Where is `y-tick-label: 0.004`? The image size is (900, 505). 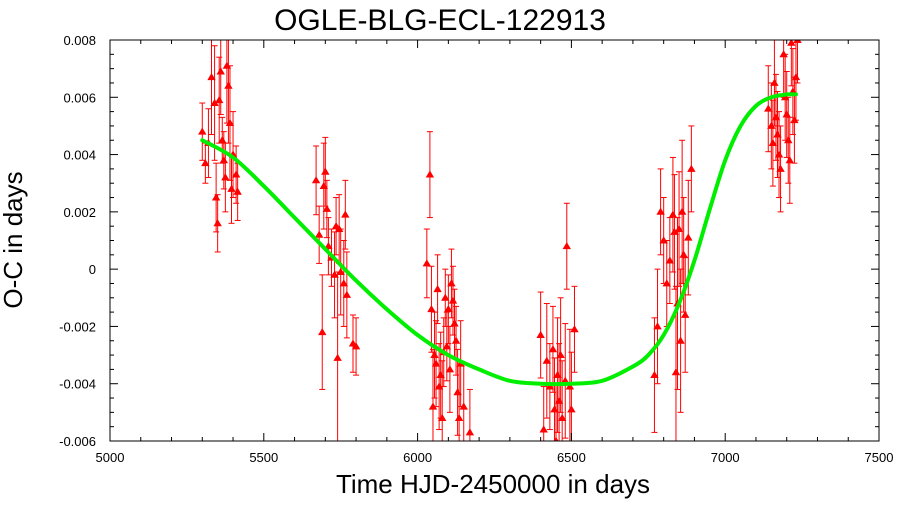 y-tick-label: 0.004 is located at coordinates (79, 155).